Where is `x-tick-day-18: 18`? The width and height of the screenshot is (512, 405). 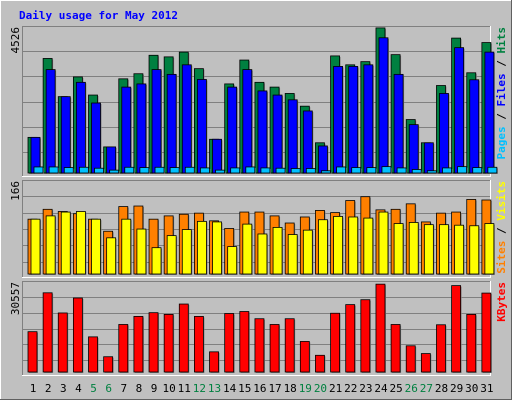 x-tick-day-18: 18 is located at coordinates (290, 388).